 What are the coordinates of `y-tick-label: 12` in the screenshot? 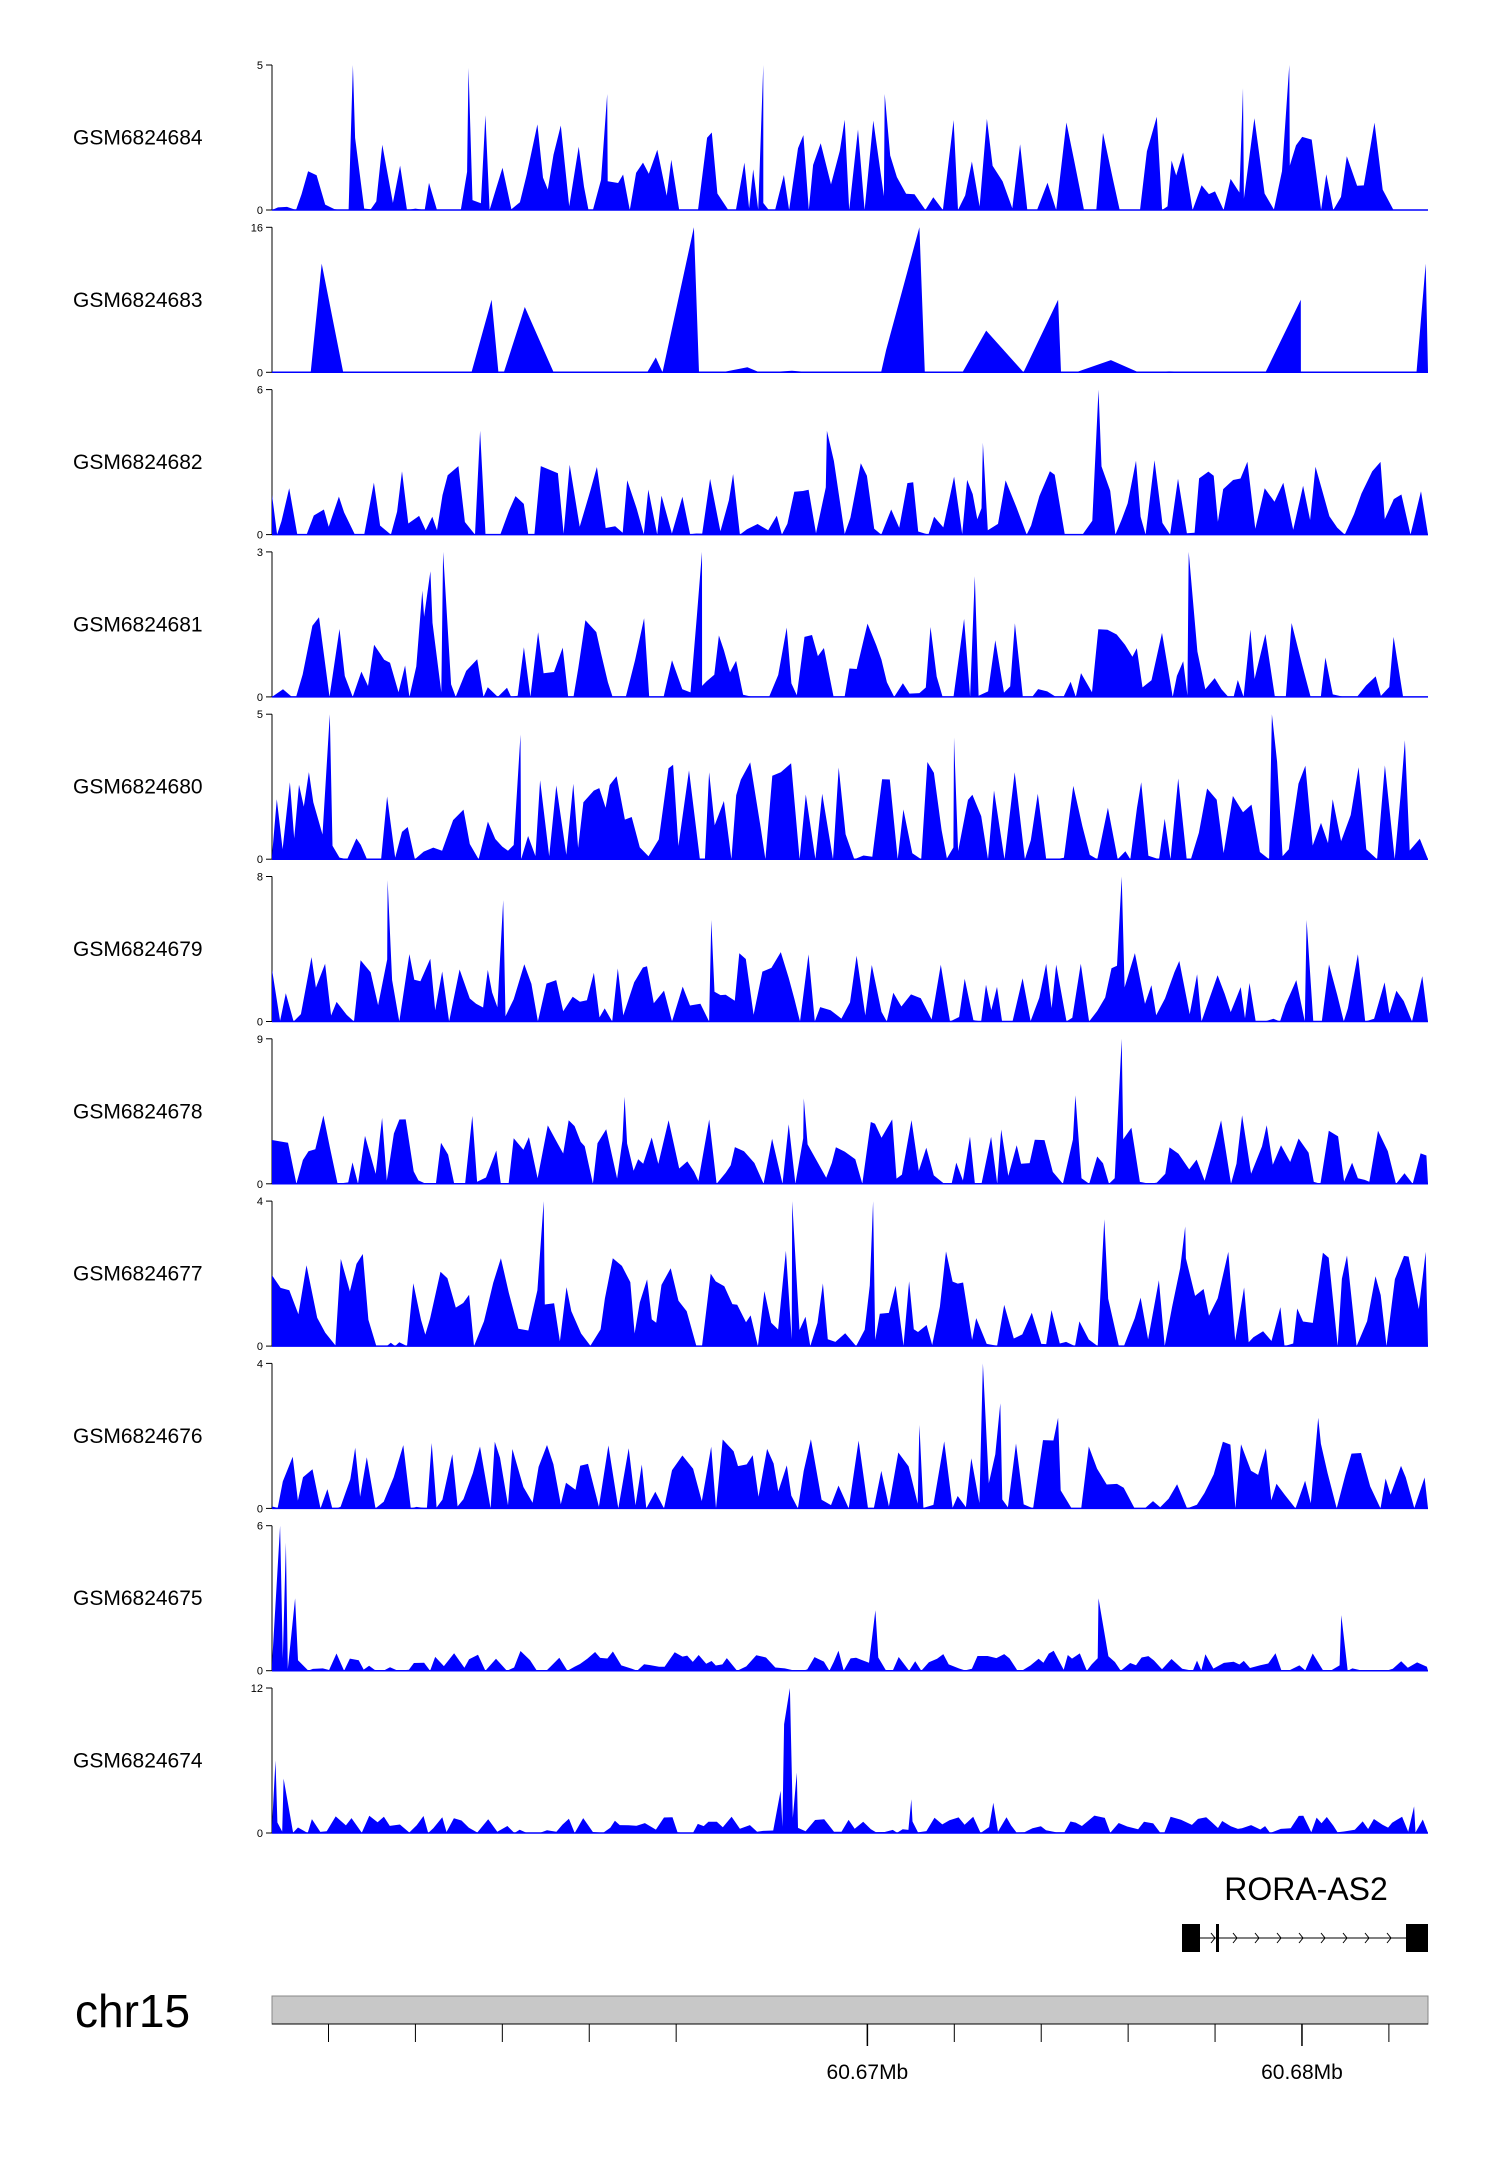 It's located at (257, 1689).